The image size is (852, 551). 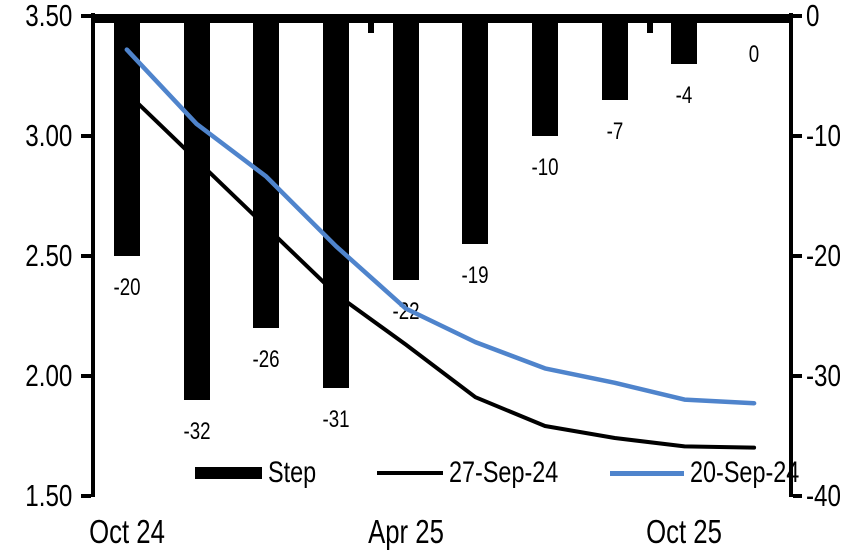 What do you see at coordinates (684, 531) in the screenshot?
I see `x-axis-label: Oct 25` at bounding box center [684, 531].